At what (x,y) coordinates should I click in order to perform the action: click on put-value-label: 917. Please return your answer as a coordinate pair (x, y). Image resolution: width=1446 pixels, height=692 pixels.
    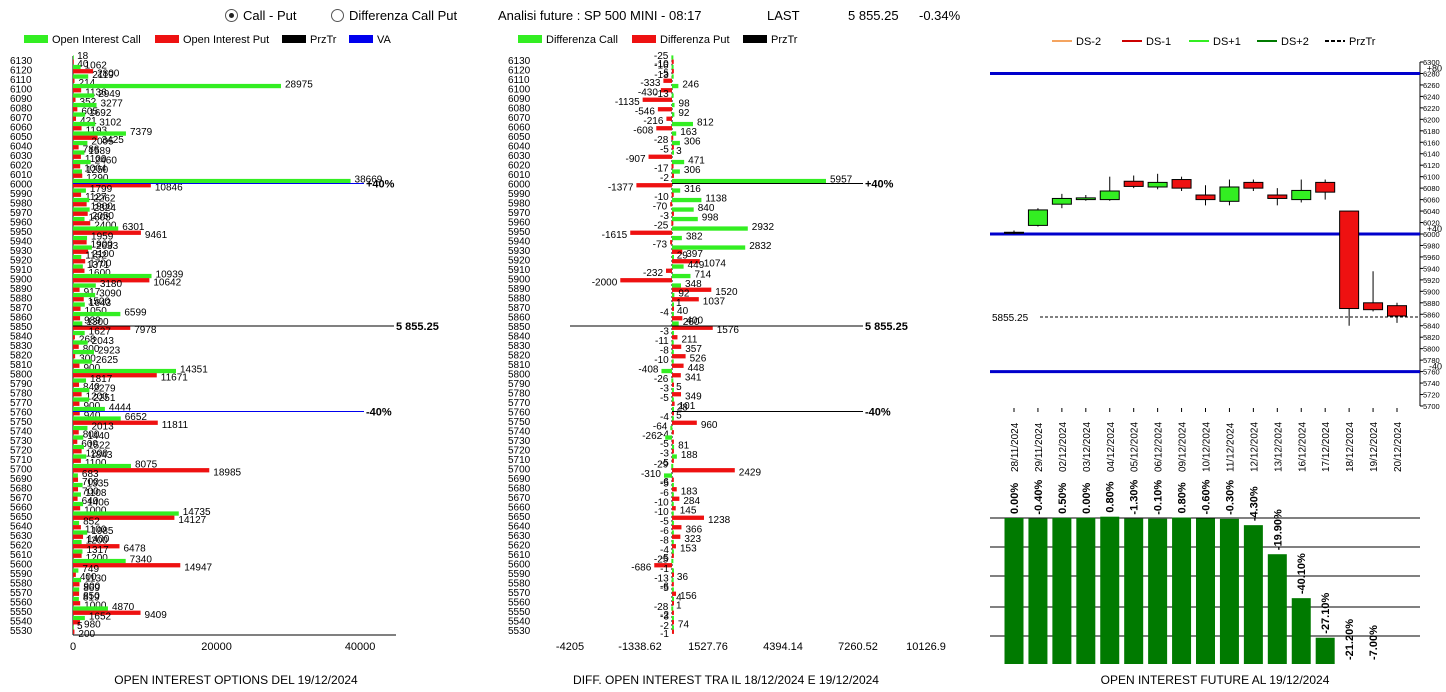
    Looking at the image, I should click on (92, 292).